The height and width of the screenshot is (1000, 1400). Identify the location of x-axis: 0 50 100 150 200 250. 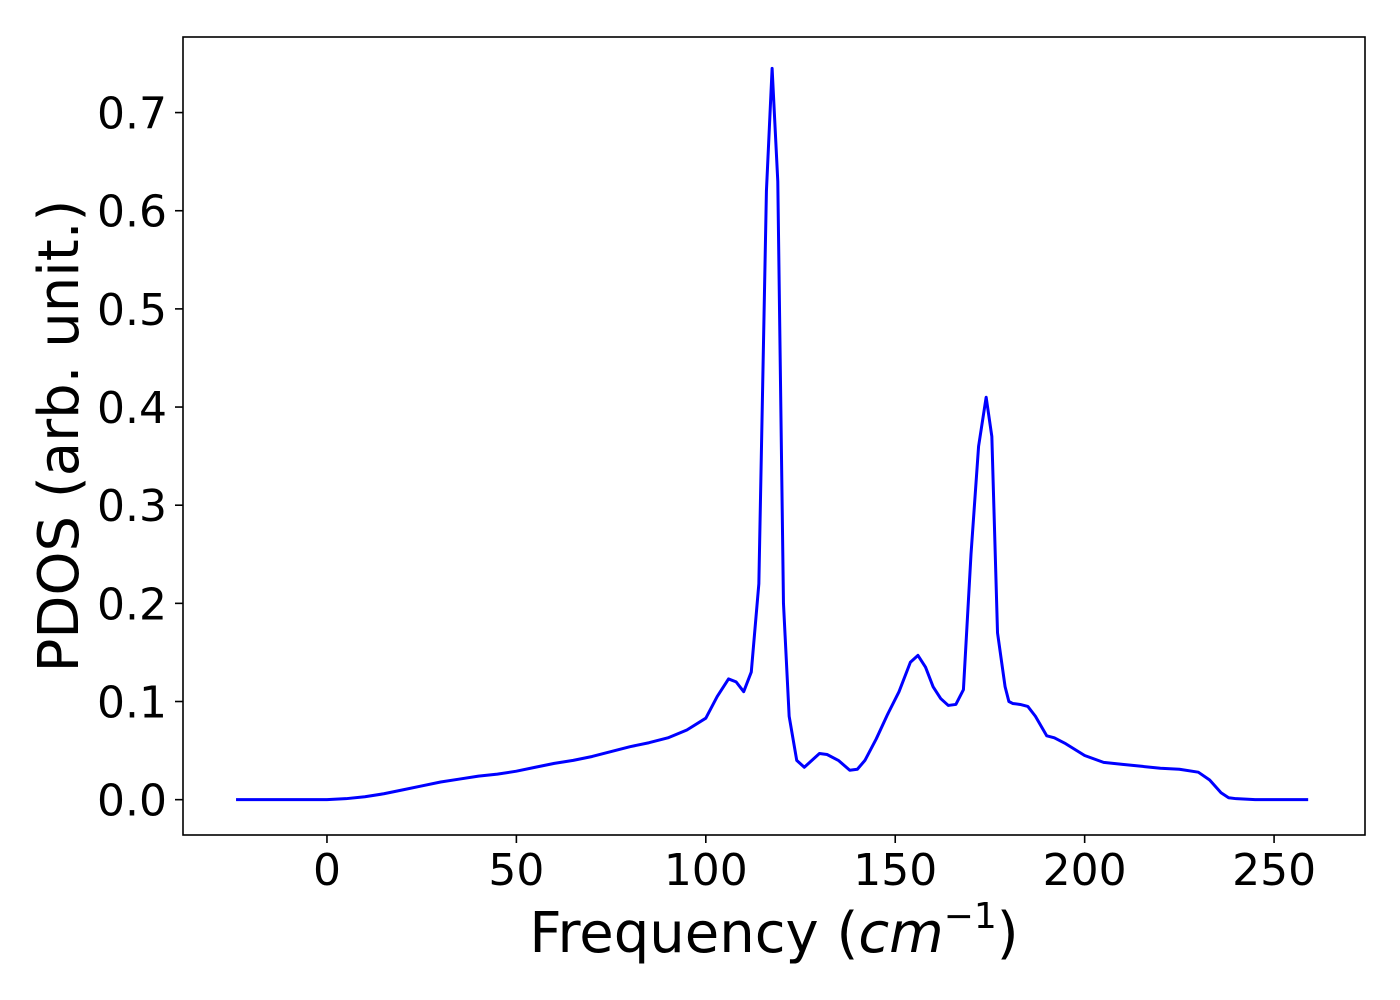
(814, 865).